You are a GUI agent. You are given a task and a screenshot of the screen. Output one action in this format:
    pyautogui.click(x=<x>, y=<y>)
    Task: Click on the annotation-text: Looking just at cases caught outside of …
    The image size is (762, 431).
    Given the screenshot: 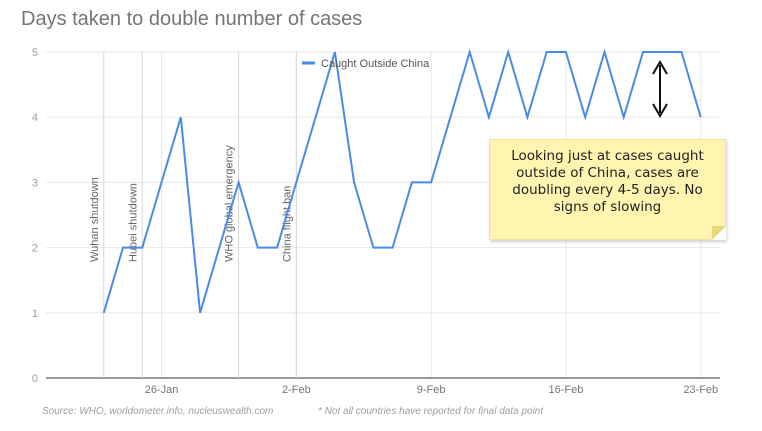 What is the action you would take?
    pyautogui.click(x=607, y=181)
    